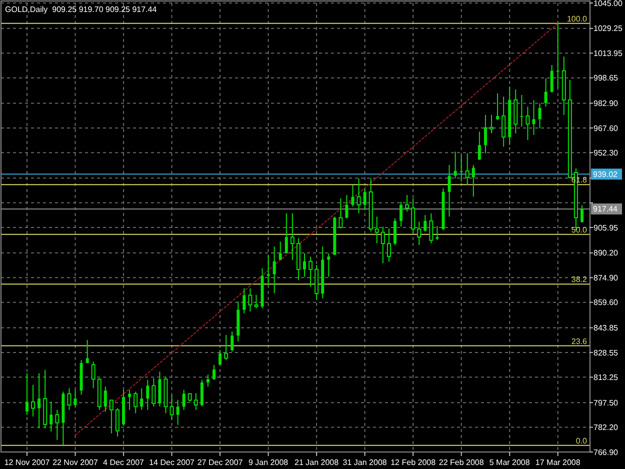  Describe the element at coordinates (461, 462) in the screenshot. I see `x-tick-label: 22 Feb 2008` at that location.